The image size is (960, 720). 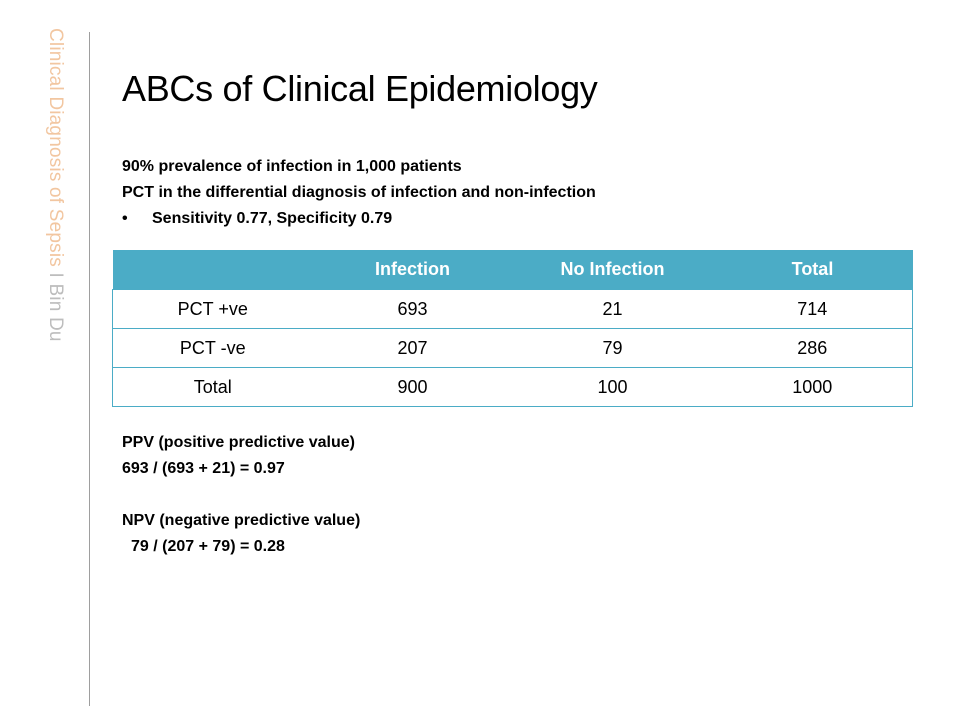 What do you see at coordinates (203, 468) in the screenshot?
I see `ppv-formula: 693 / (693 + 21) = 0.97` at bounding box center [203, 468].